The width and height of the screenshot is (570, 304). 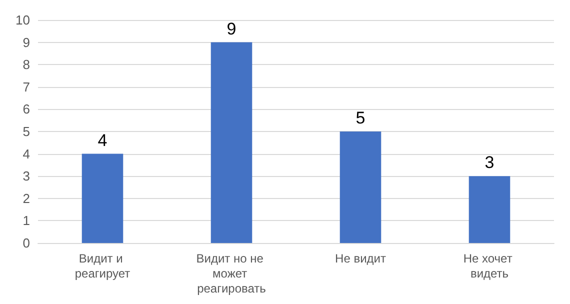 What do you see at coordinates (26, 198) in the screenshot?
I see `y-tick-label: 2` at bounding box center [26, 198].